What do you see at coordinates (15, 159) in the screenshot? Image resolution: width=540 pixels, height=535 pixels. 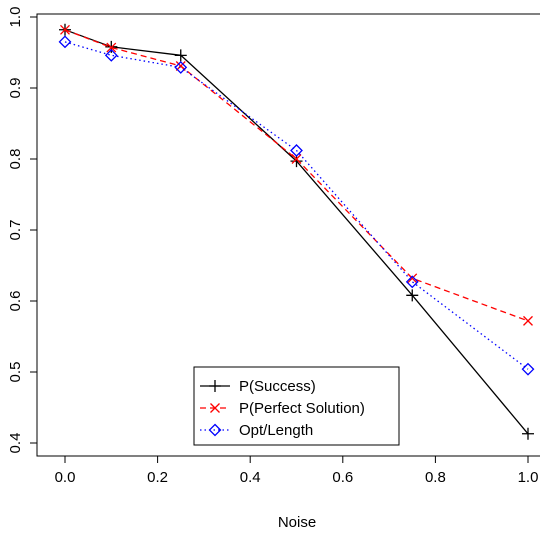 I see `y-tick-label: 0.8` at bounding box center [15, 159].